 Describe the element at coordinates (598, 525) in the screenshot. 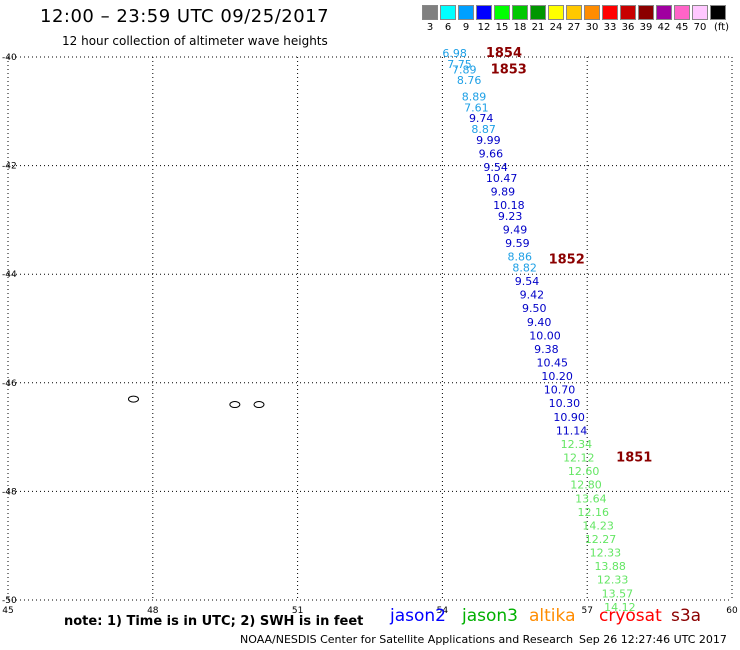

I see `wave-height-value: 14.23` at that location.